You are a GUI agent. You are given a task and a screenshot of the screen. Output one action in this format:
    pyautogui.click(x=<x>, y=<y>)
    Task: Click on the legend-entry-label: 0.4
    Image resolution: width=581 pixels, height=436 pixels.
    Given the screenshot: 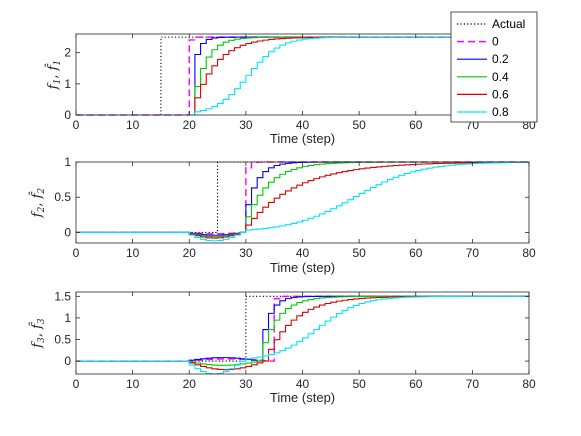 What is the action you would take?
    pyautogui.click(x=500, y=77)
    